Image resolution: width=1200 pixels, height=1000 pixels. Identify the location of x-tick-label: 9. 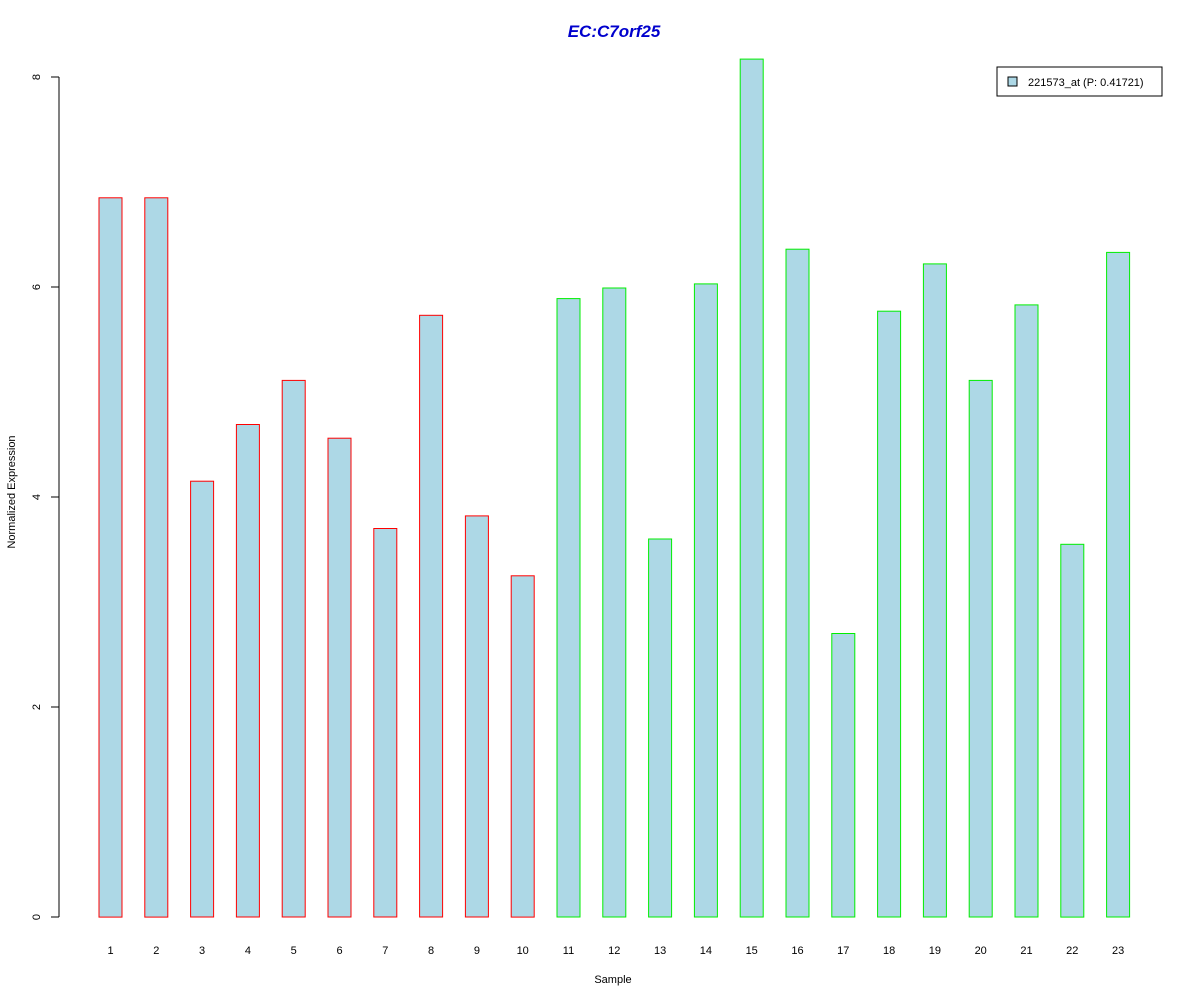
(477, 951).